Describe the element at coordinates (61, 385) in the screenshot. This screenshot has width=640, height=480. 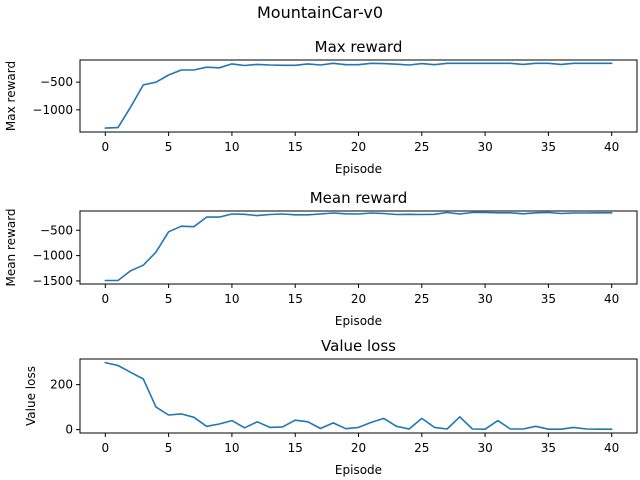
I see `y-tick-label: 200` at that location.